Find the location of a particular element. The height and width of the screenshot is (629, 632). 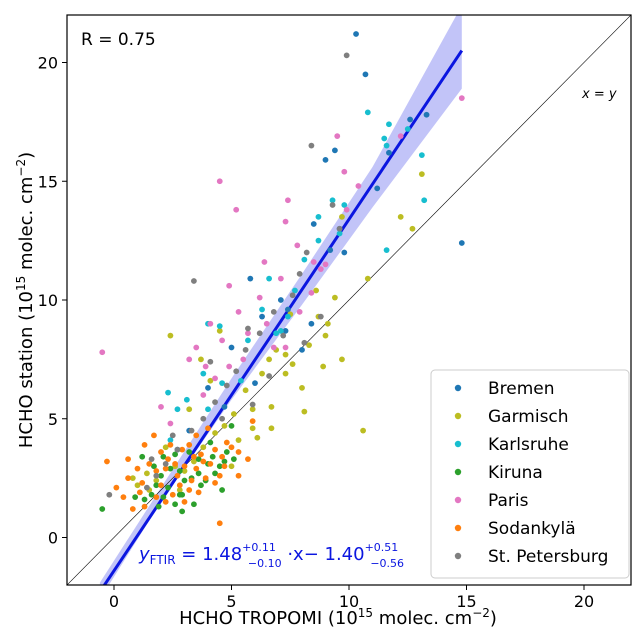

legend-item: Karlsruhe is located at coordinates (511, 445).